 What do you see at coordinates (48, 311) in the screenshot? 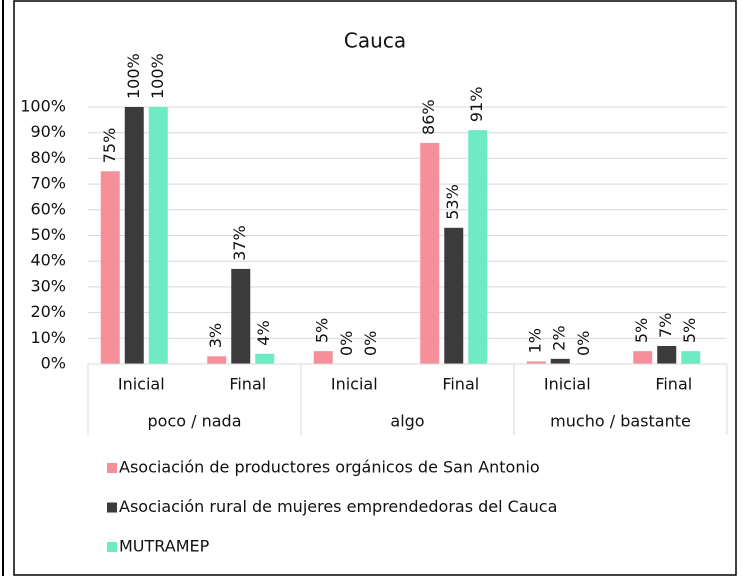
I see `y-tick-label: 20%` at bounding box center [48, 311].